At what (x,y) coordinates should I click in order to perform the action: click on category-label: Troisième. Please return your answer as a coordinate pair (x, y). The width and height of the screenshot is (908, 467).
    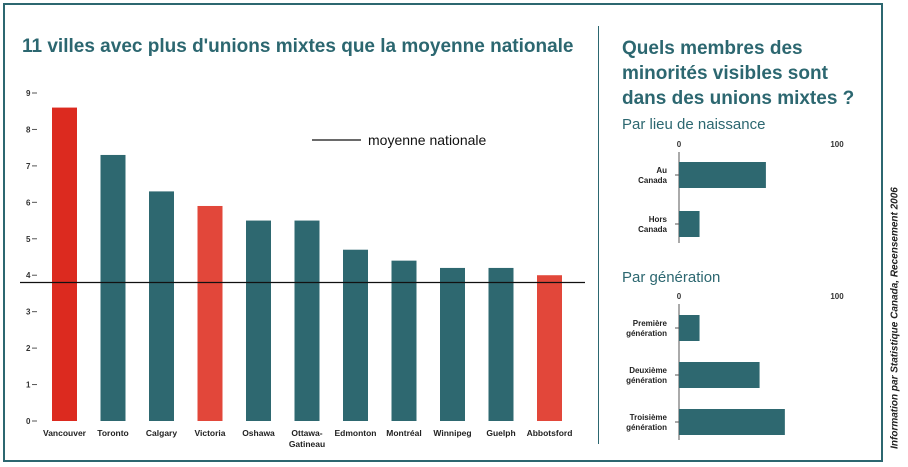
    Looking at the image, I should click on (649, 417).